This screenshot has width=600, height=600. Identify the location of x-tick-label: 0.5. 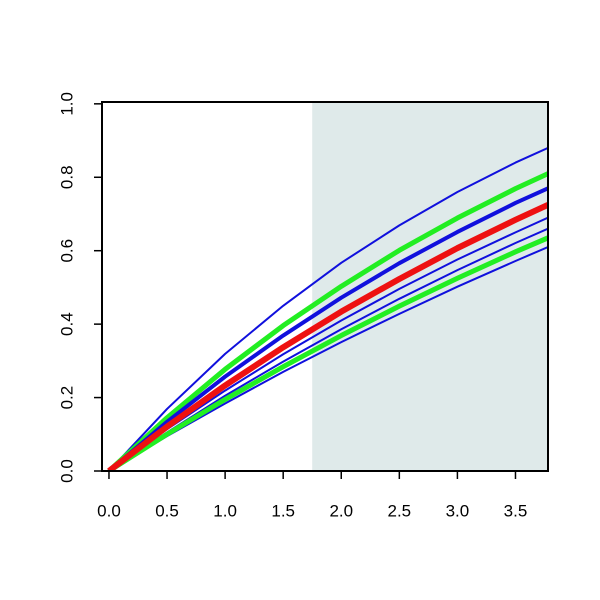
(167, 510).